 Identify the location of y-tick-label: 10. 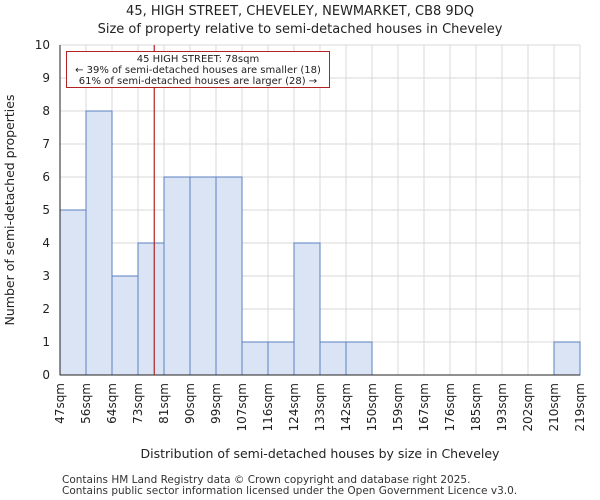
(42, 45).